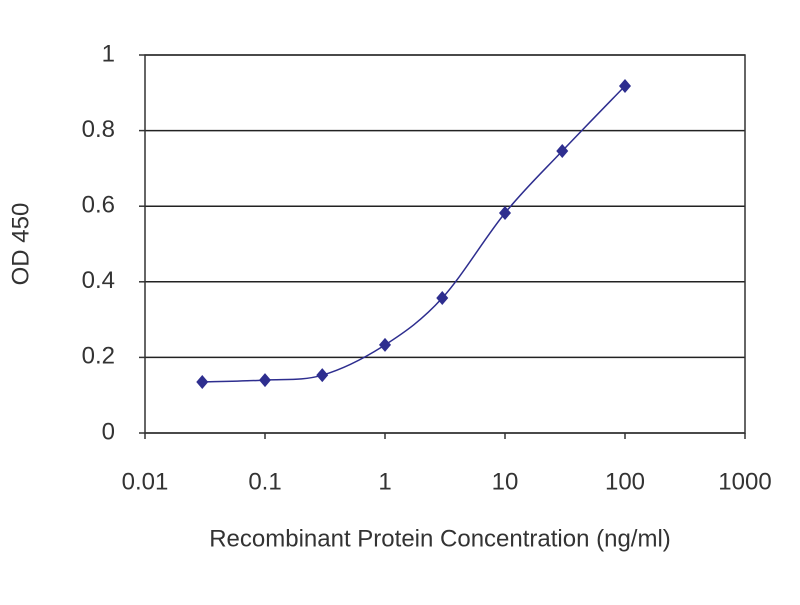  Describe the element at coordinates (108, 53) in the screenshot. I see `y-tick-label: 1` at that location.